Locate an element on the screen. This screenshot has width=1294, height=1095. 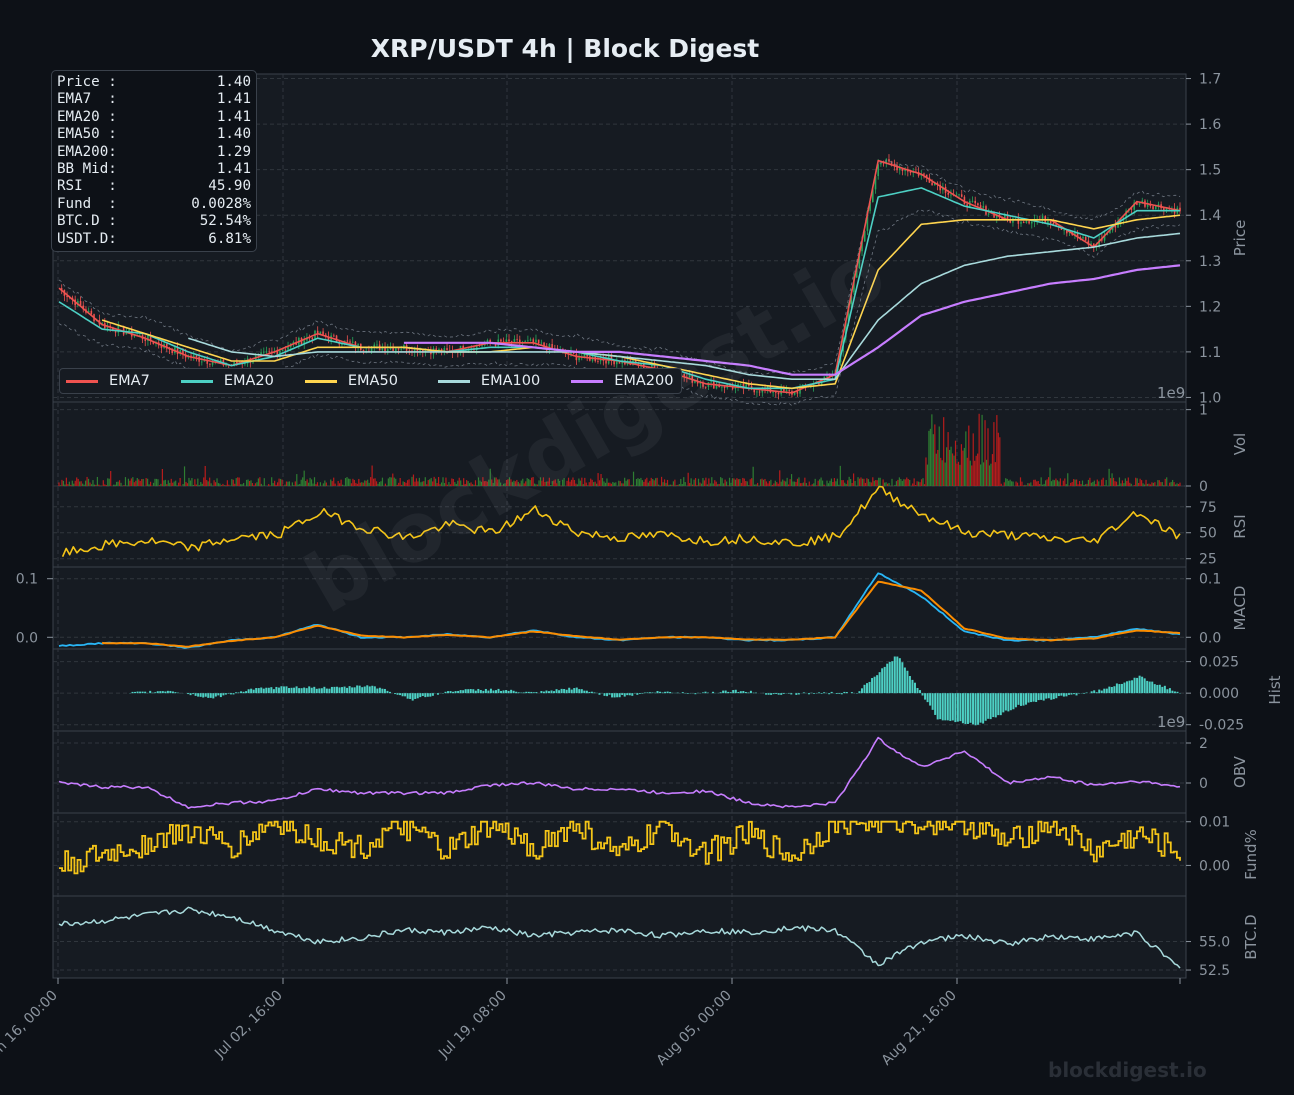
ema-line-ema50 is located at coordinates (641, 302).